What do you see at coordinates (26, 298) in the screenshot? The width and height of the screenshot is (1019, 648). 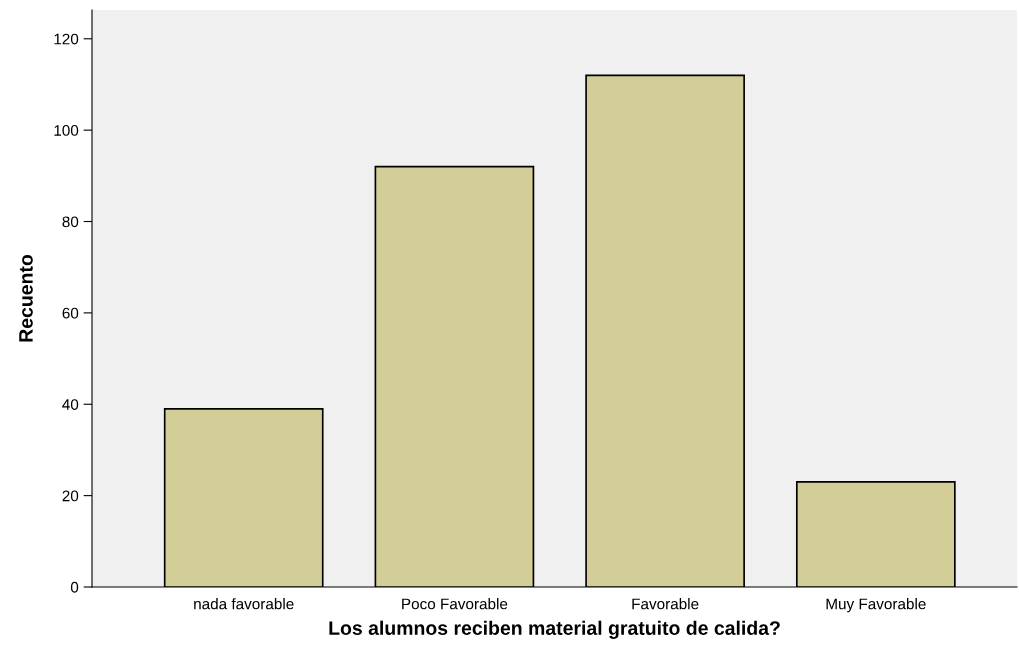 I see `y-axis-title: Recuento` at bounding box center [26, 298].